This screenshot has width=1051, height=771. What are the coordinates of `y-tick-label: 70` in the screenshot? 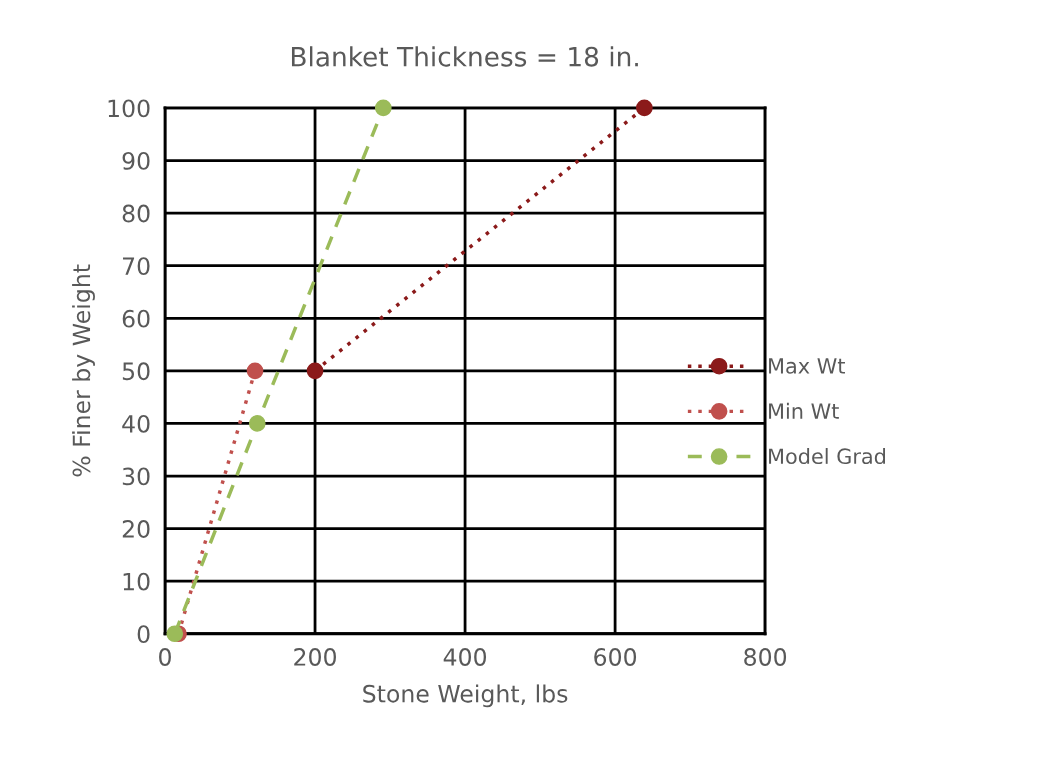 It's located at (136, 266).